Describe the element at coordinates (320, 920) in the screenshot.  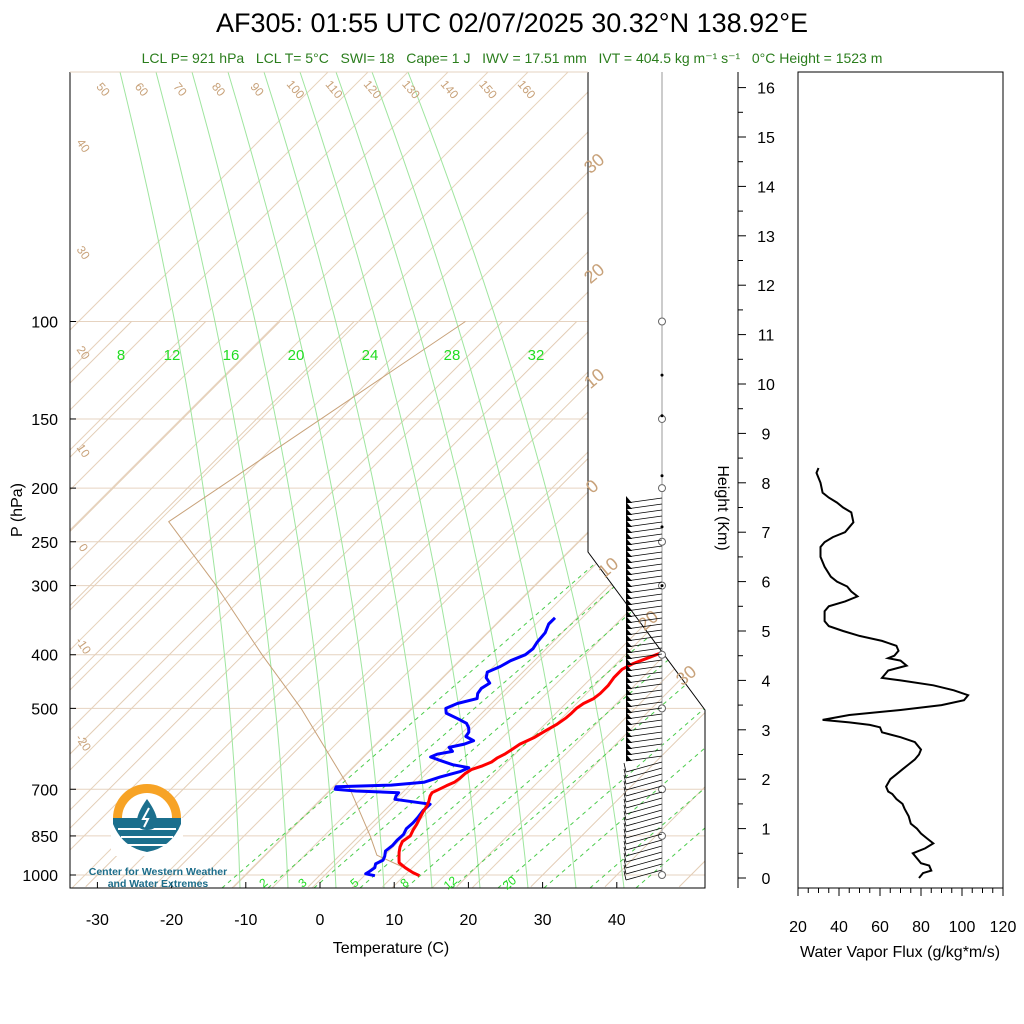
I see `temperature-tick-label: 0` at that location.